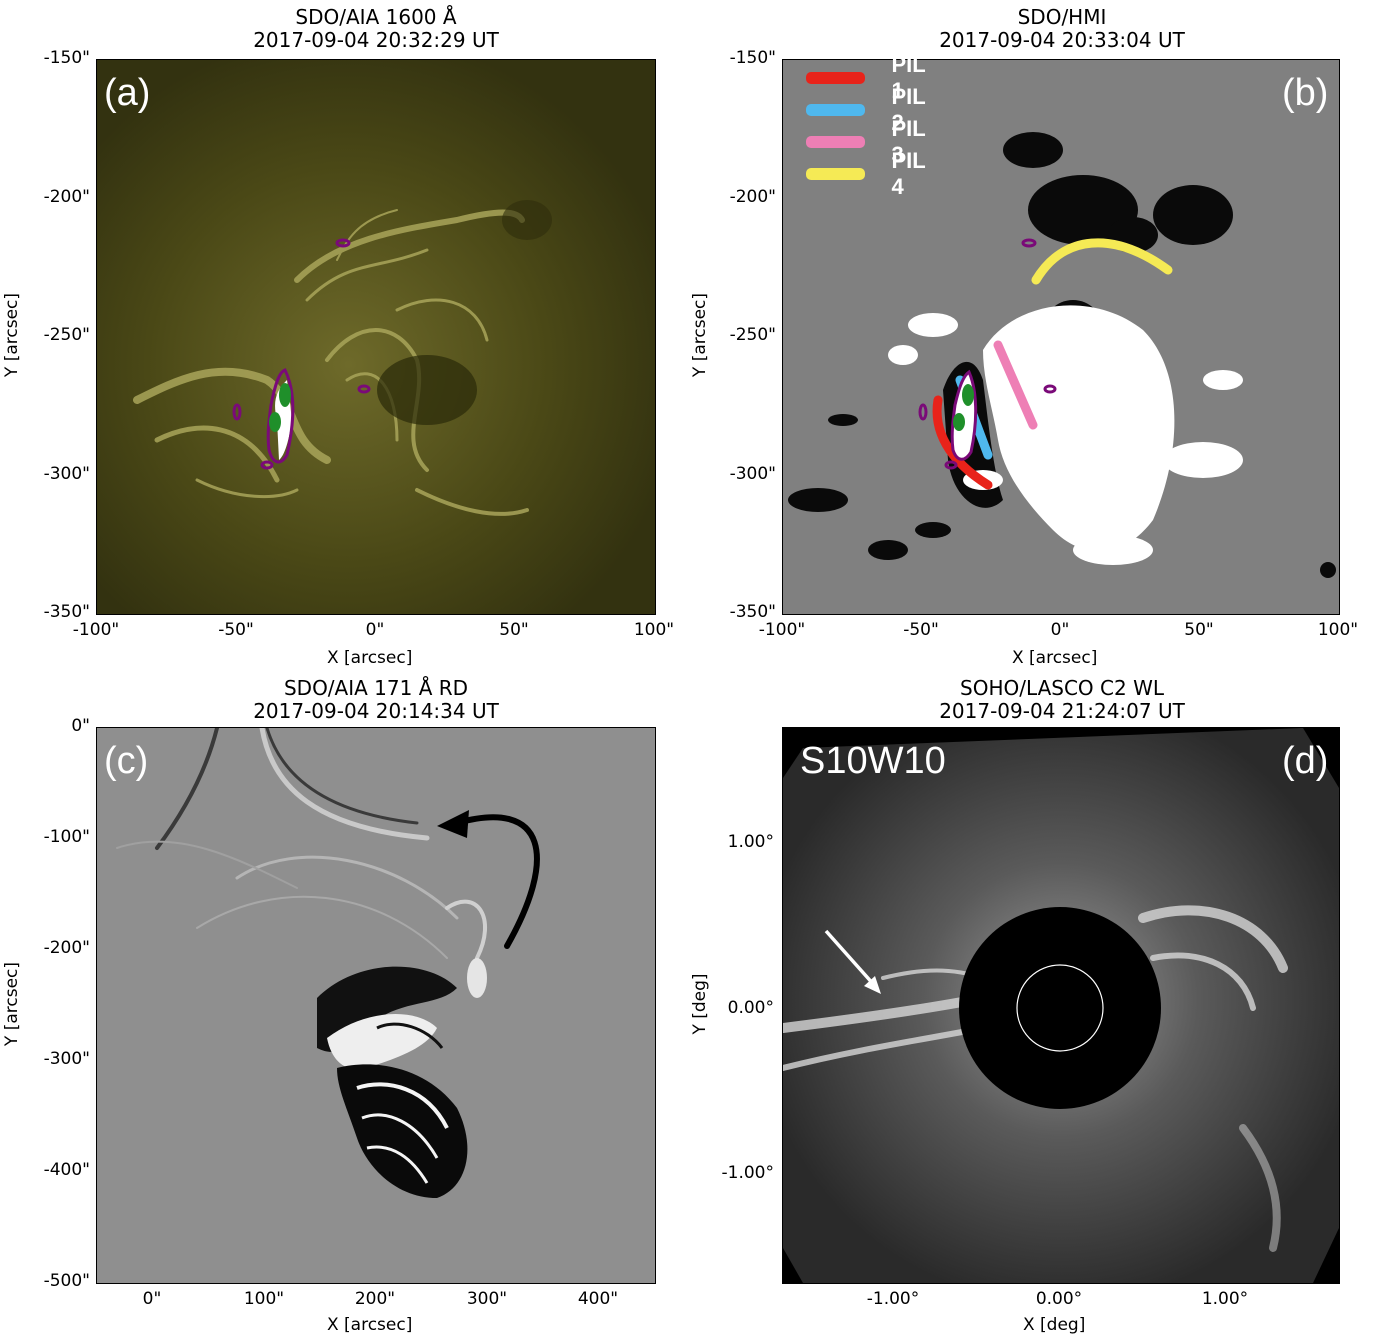 The width and height of the screenshot is (1374, 1339). What do you see at coordinates (908, 173) in the screenshot?
I see `legend-label: PIL 4` at bounding box center [908, 173].